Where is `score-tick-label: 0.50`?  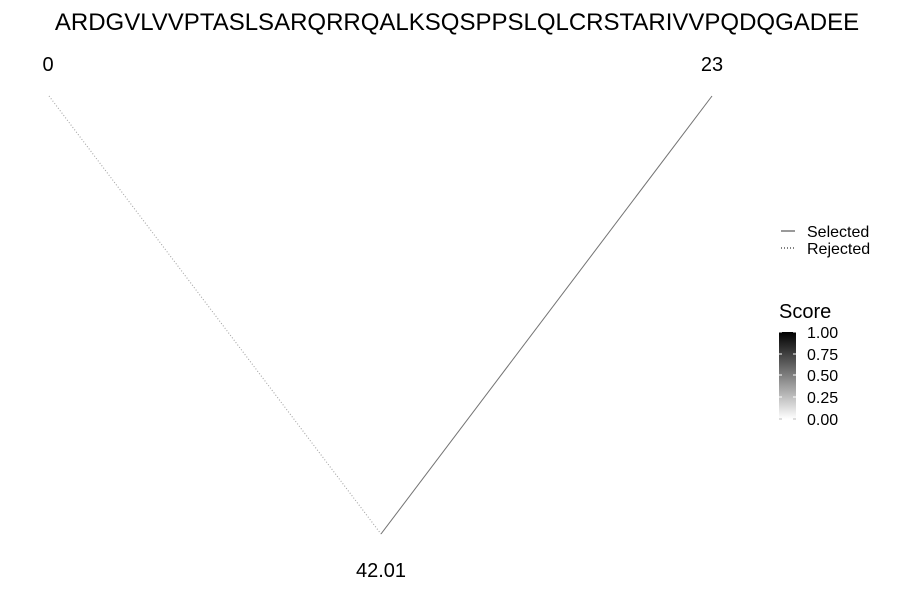 score-tick-label: 0.50 is located at coordinates (822, 376).